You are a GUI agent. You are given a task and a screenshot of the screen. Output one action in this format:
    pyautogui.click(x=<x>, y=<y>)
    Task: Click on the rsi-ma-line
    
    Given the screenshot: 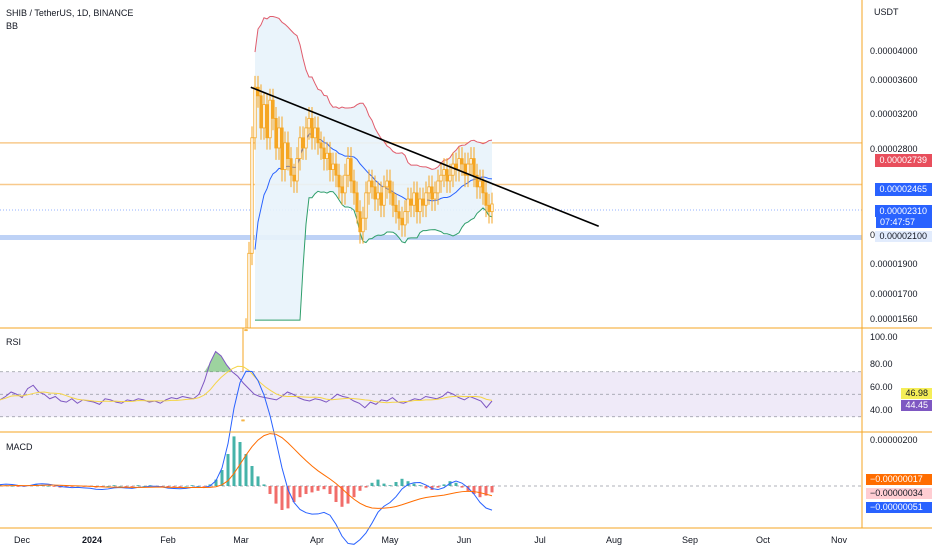 What is the action you would take?
    pyautogui.click(x=246, y=384)
    